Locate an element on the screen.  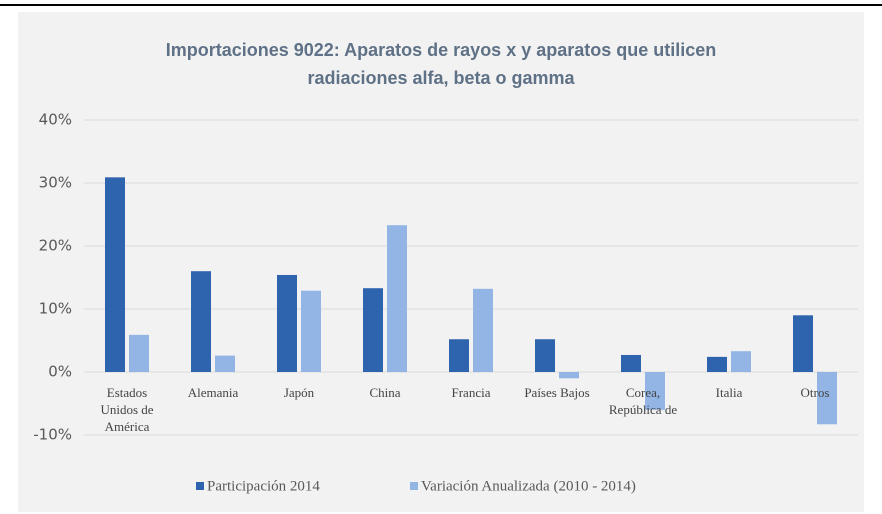
x-tick-label: Japón is located at coordinates (299, 392).